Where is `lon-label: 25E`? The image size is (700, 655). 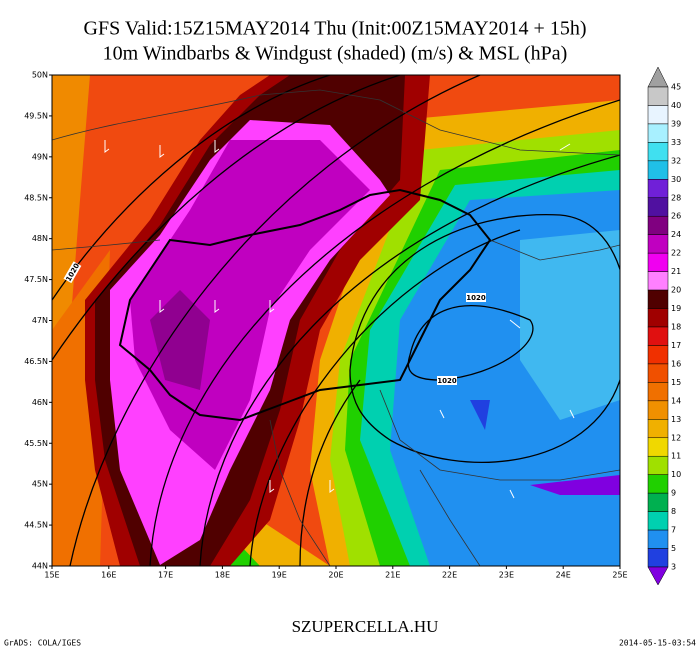 lon-label: 25E is located at coordinates (619, 575).